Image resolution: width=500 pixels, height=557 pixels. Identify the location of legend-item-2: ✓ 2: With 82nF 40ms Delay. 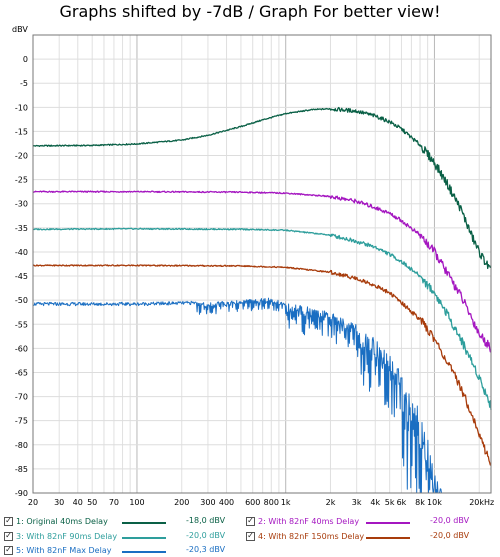
(302, 521).